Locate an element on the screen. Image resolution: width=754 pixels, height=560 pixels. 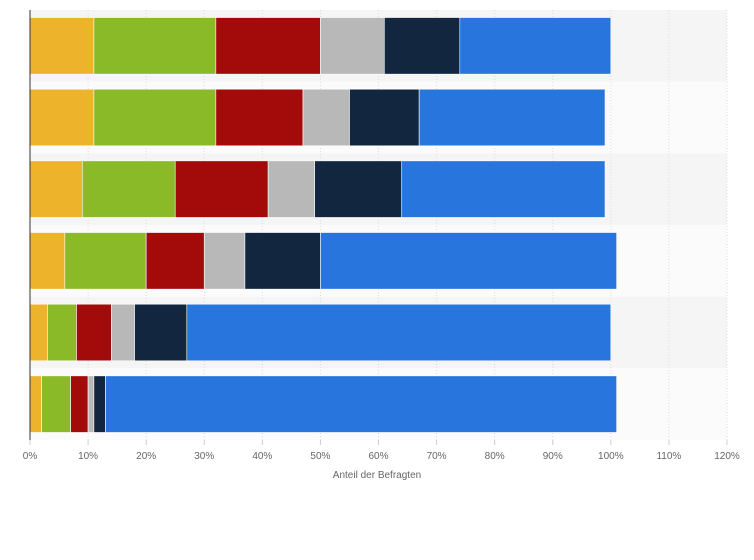
x-tick-label: 60% is located at coordinates (378, 456).